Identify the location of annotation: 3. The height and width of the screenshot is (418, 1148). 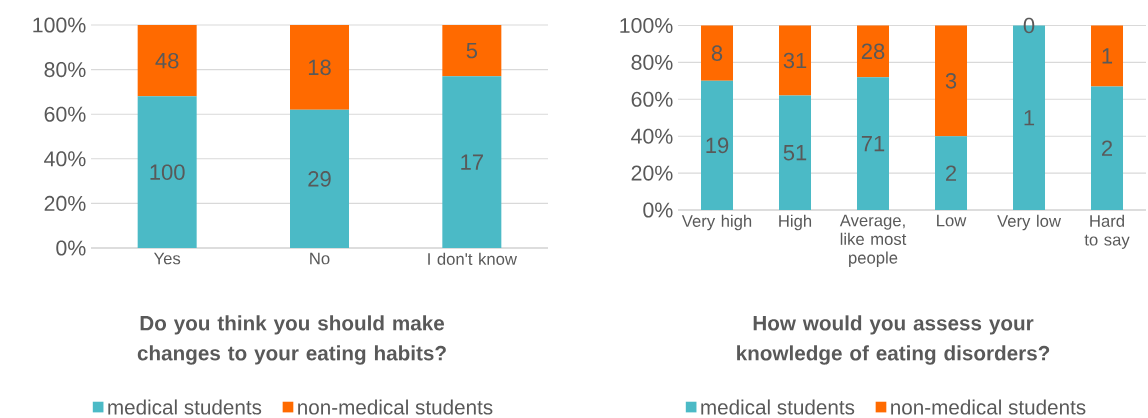
(951, 81).